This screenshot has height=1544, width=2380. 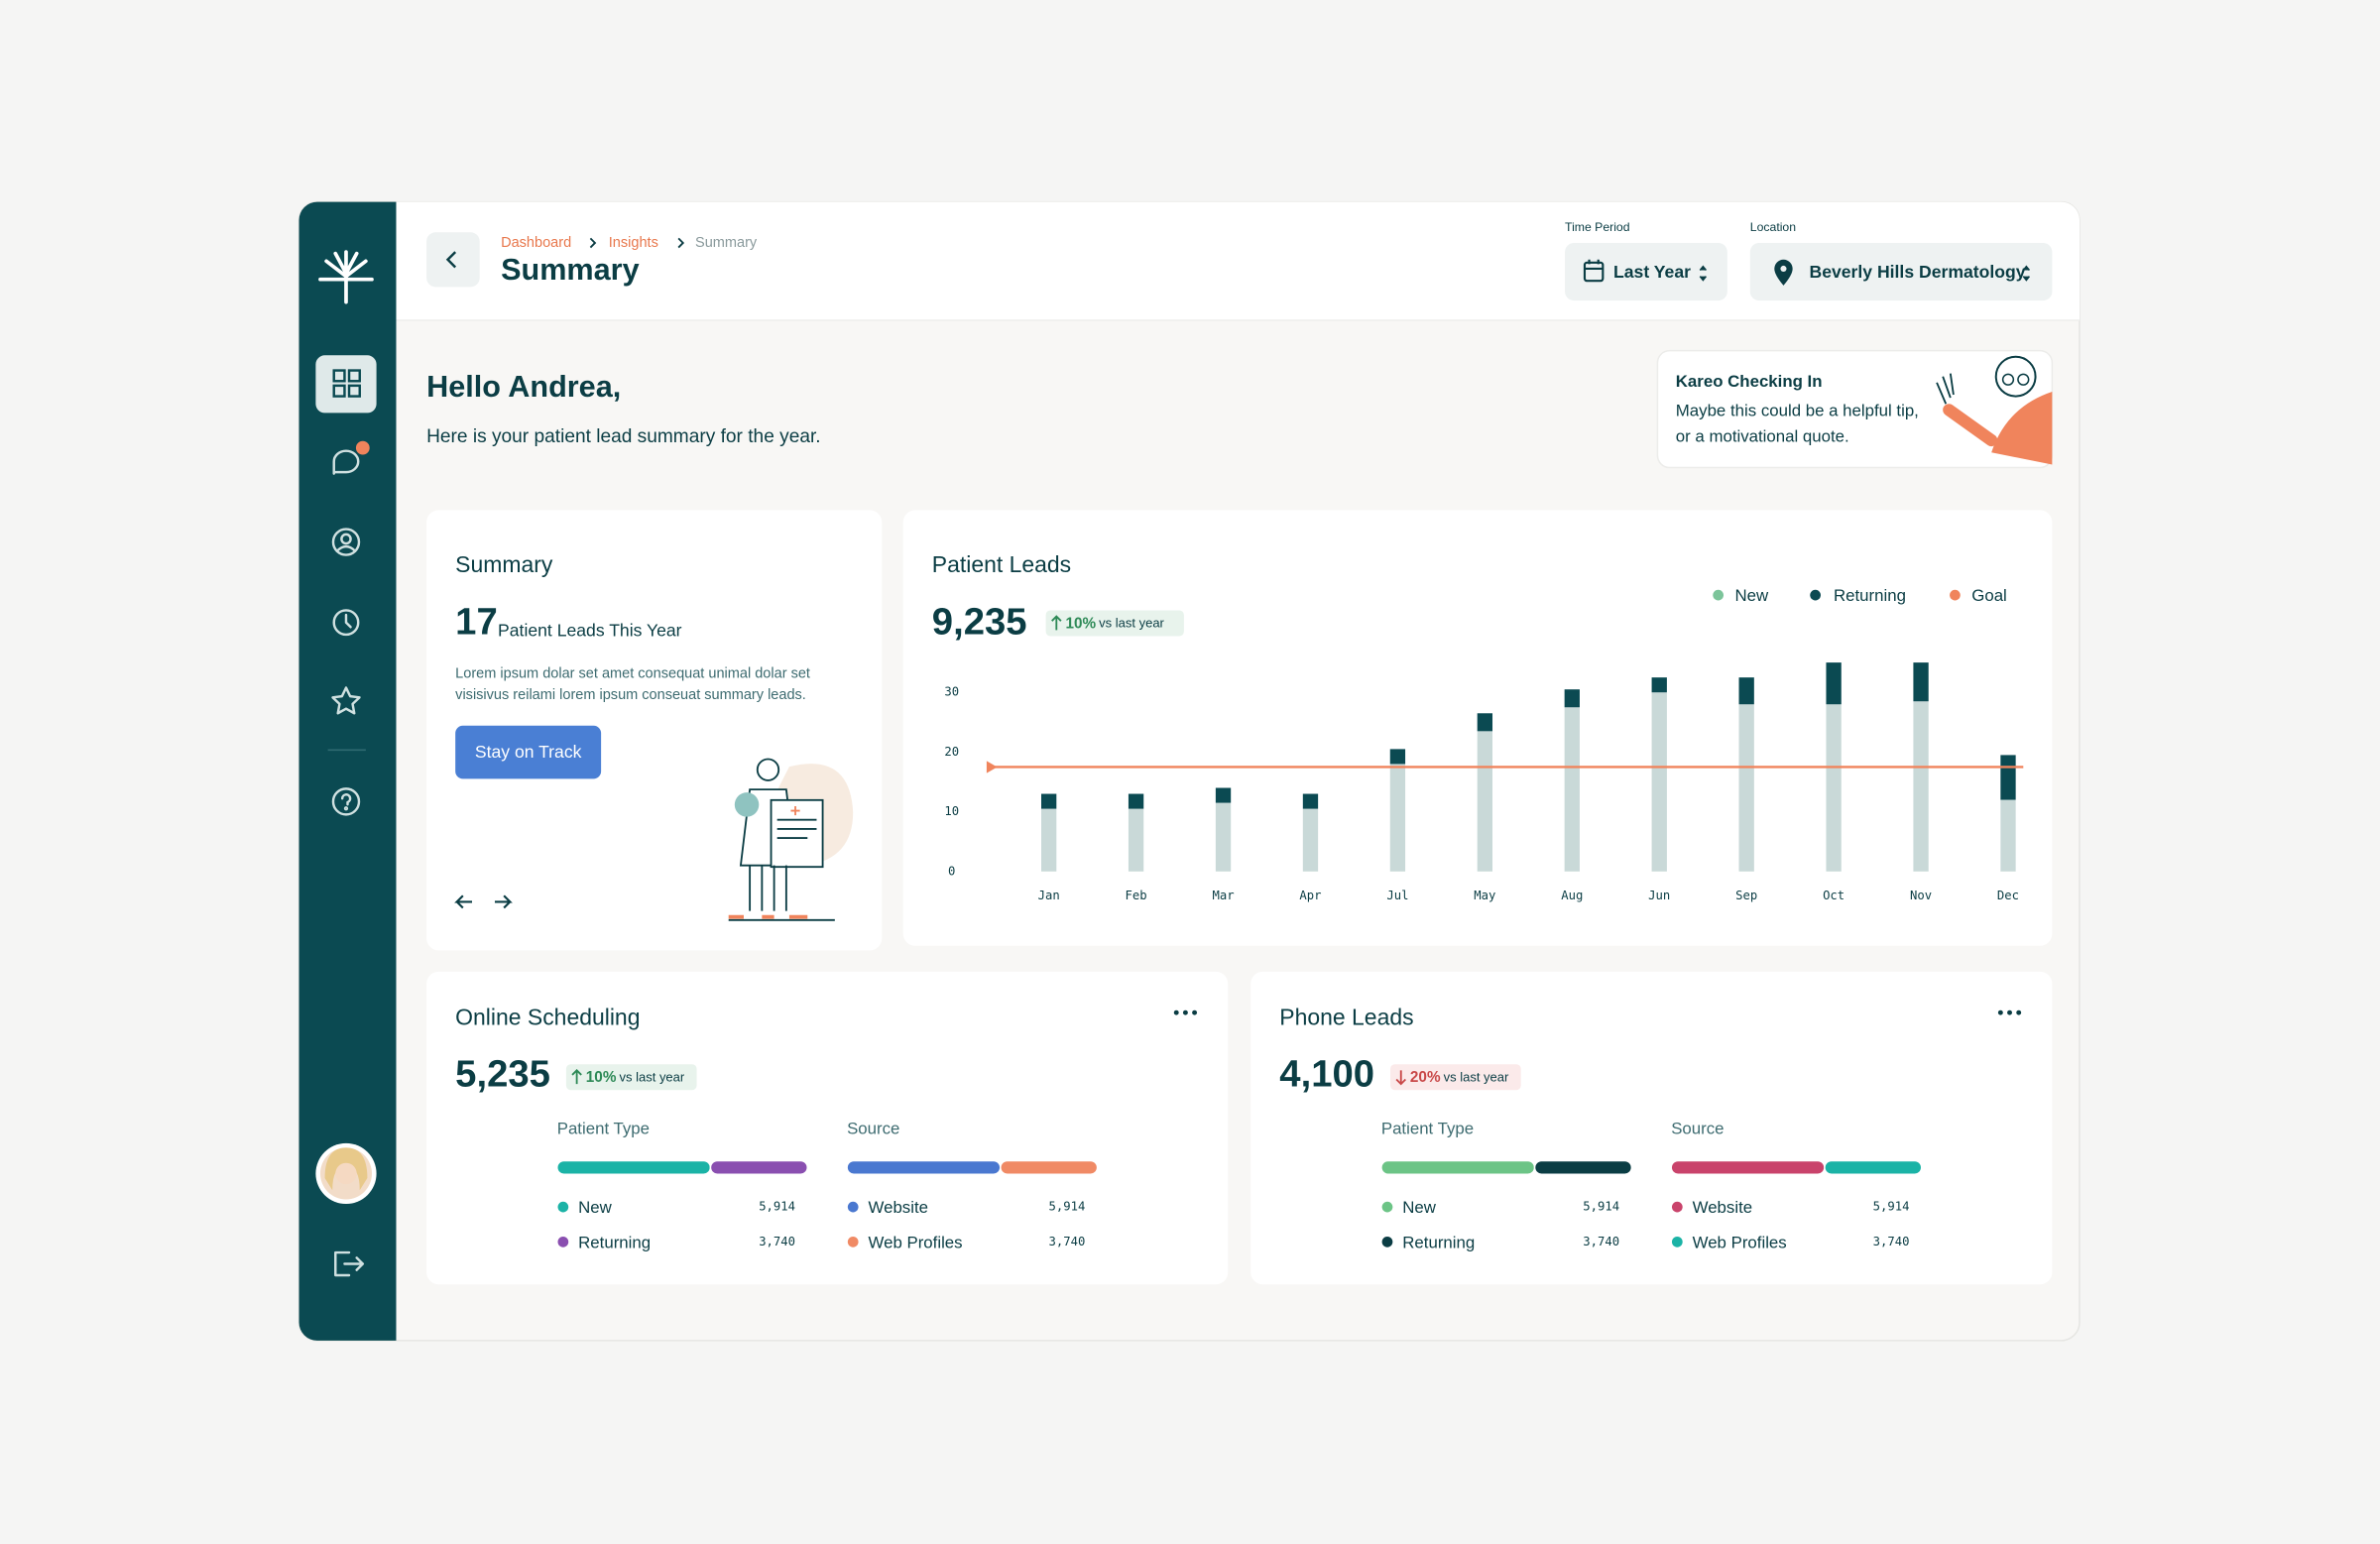 I want to click on icon-grid, so click(x=346, y=383).